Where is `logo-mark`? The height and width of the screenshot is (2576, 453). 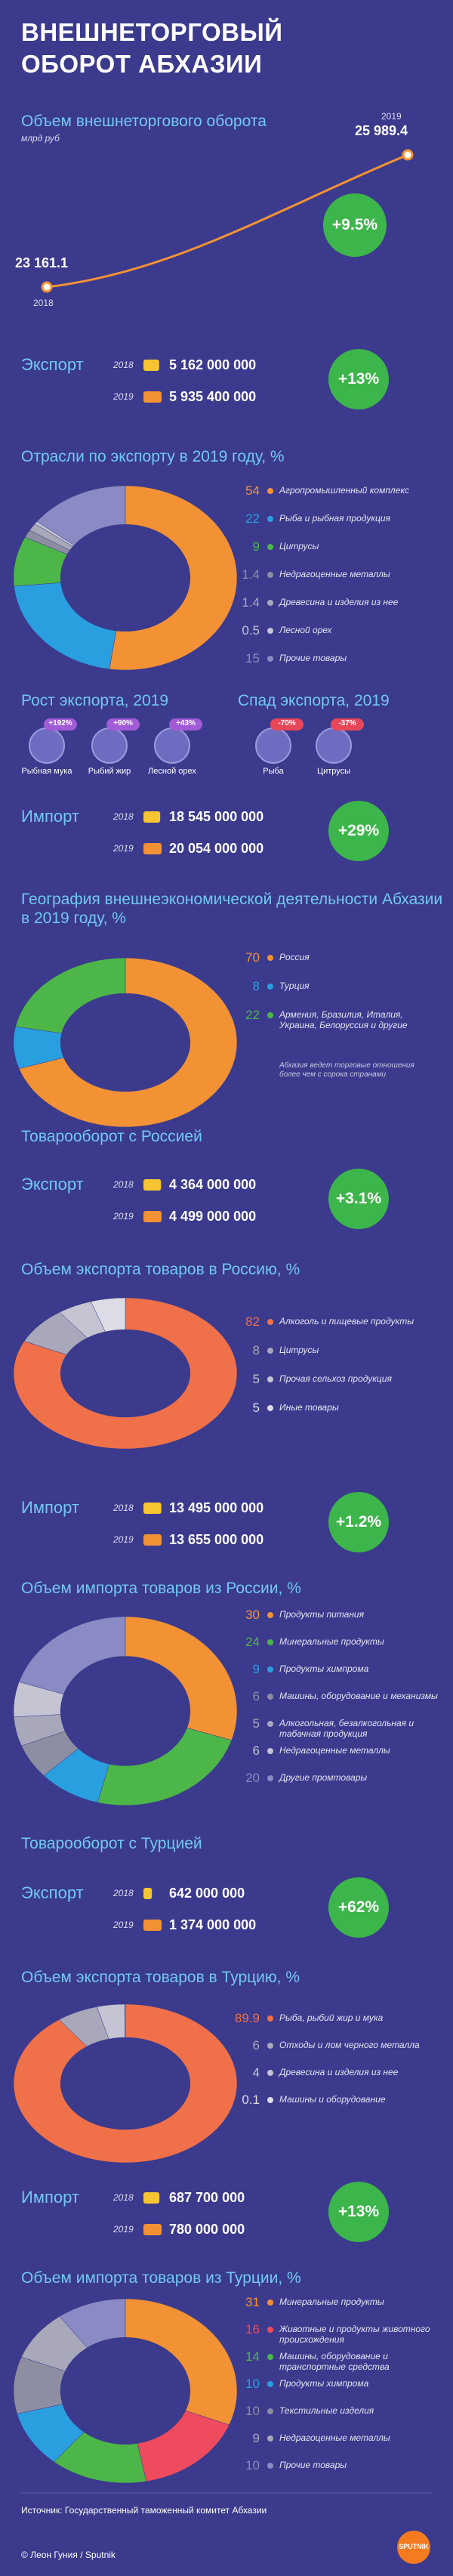 logo-mark is located at coordinates (413, 2547).